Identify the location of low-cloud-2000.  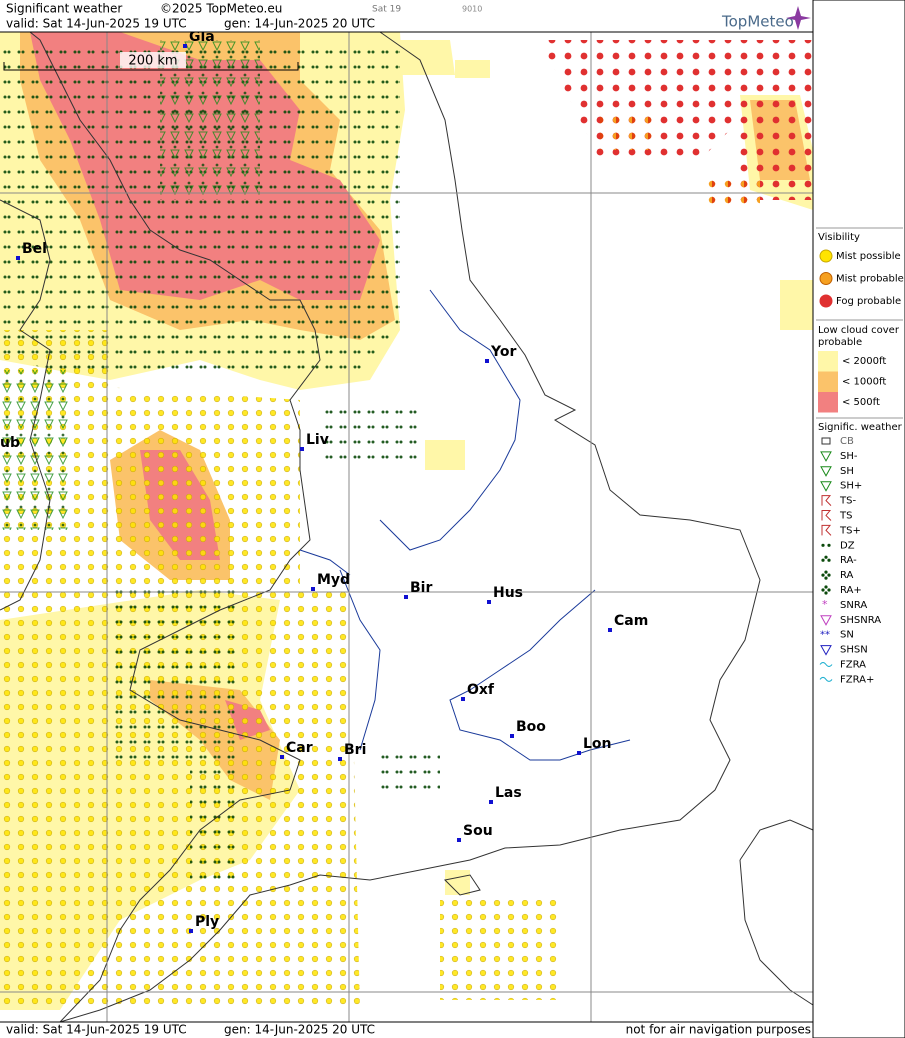
(440, 467).